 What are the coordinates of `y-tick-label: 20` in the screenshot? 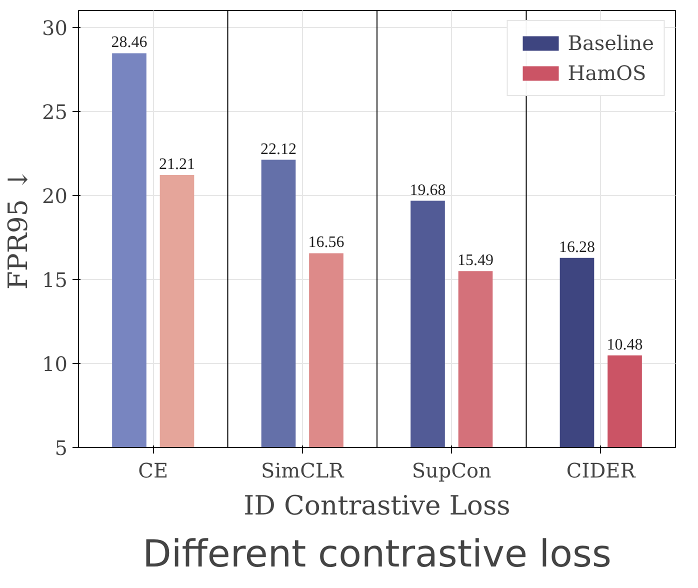 It's located at (55, 196).